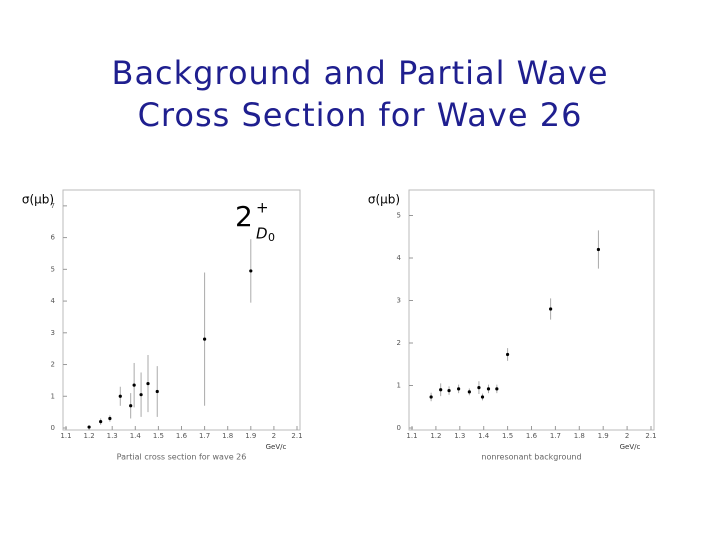 The height and width of the screenshot is (540, 720). I want to click on annotation-sub: D, so click(262, 234).